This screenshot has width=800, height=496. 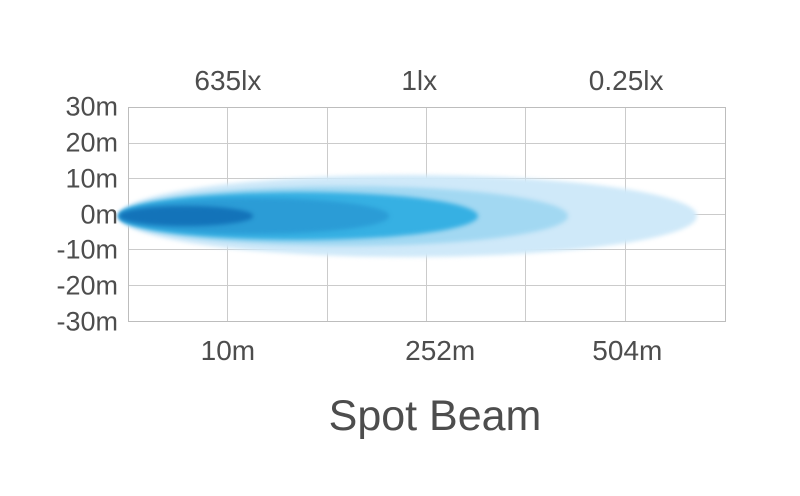 What do you see at coordinates (627, 350) in the screenshot?
I see `bottom-tick-label: 504m` at bounding box center [627, 350].